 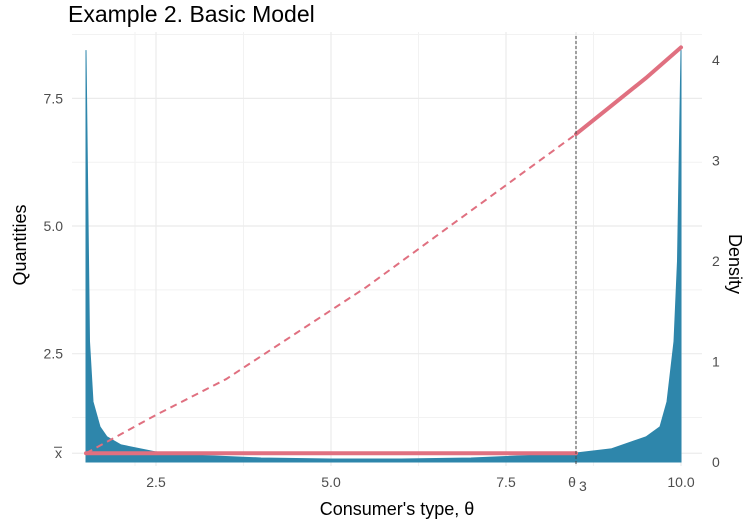 What do you see at coordinates (716, 60) in the screenshot?
I see `y-right-tick-label: 4` at bounding box center [716, 60].